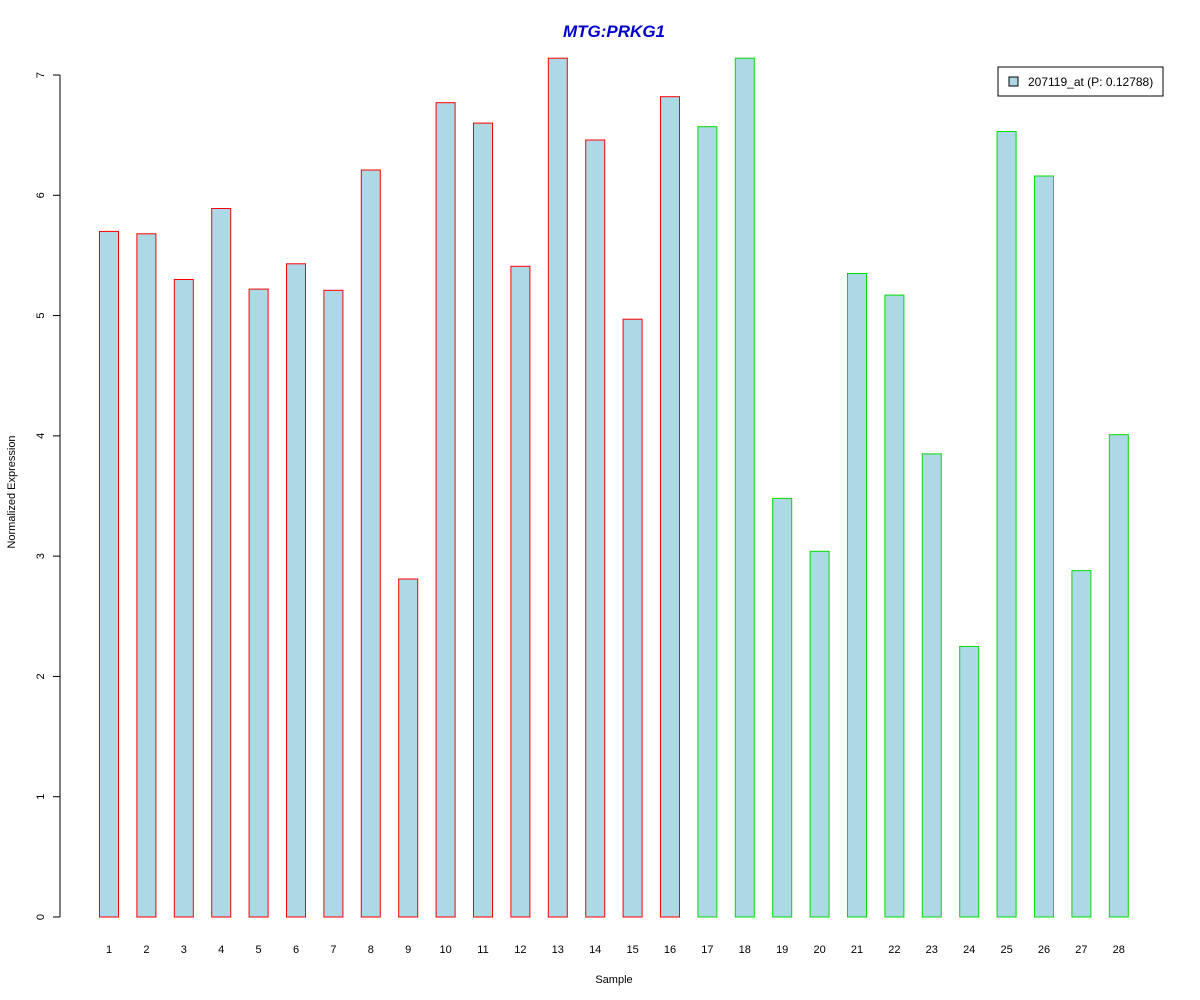  What do you see at coordinates (558, 950) in the screenshot?
I see `x-tick-label: 13` at bounding box center [558, 950].